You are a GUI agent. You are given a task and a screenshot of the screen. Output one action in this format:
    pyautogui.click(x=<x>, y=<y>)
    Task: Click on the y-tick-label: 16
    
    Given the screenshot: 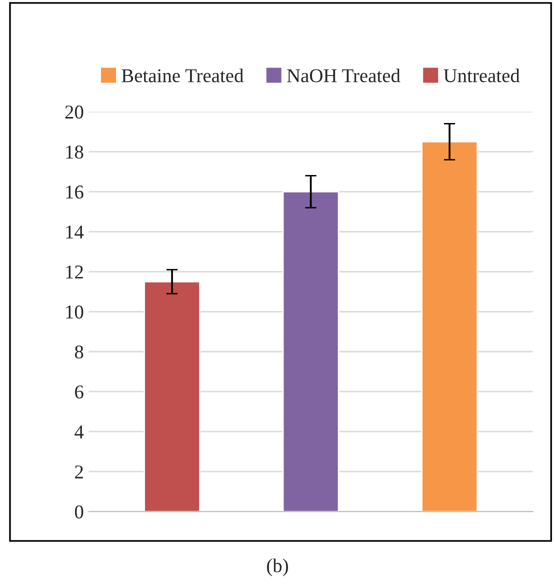 What is the action you would take?
    pyautogui.click(x=75, y=192)
    